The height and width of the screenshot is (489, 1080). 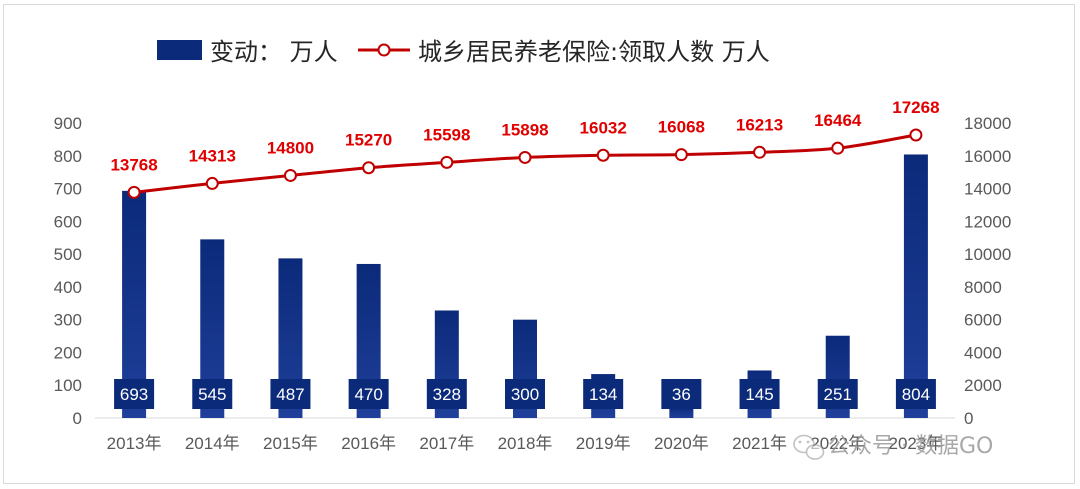 What do you see at coordinates (915, 443) in the screenshot?
I see `x-axis-tick: 2023年` at bounding box center [915, 443].